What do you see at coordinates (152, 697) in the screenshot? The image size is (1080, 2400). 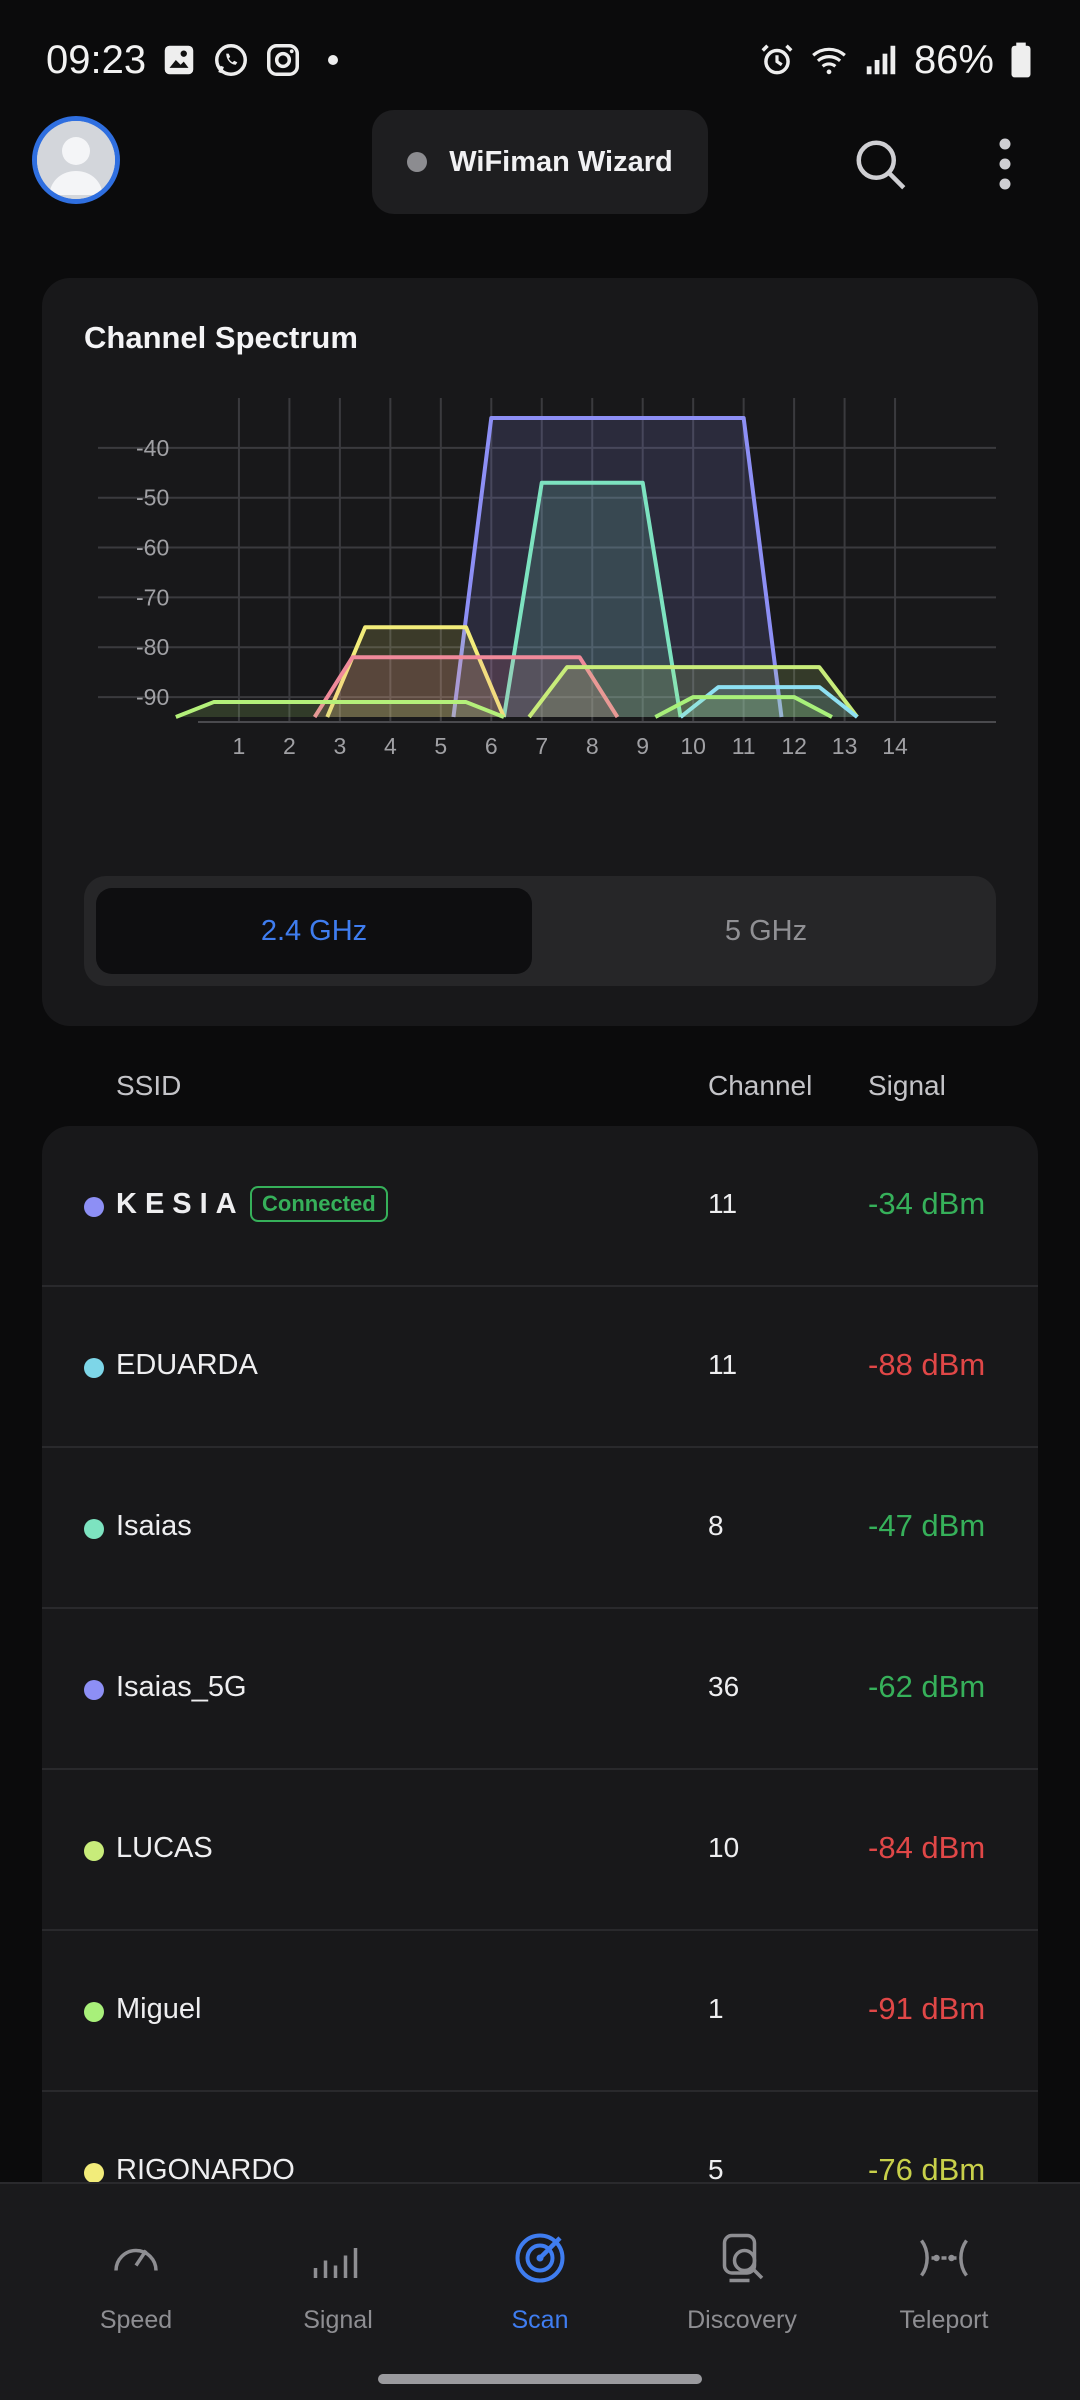 I see `y-tick-label: -90` at bounding box center [152, 697].